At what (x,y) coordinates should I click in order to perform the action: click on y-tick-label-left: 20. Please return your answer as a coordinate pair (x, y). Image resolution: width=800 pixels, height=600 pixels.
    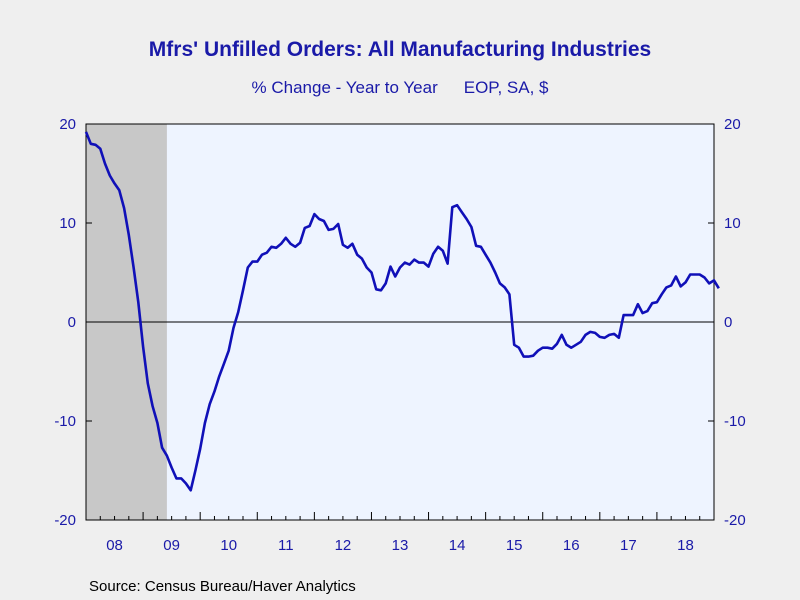
    Looking at the image, I should click on (67, 124).